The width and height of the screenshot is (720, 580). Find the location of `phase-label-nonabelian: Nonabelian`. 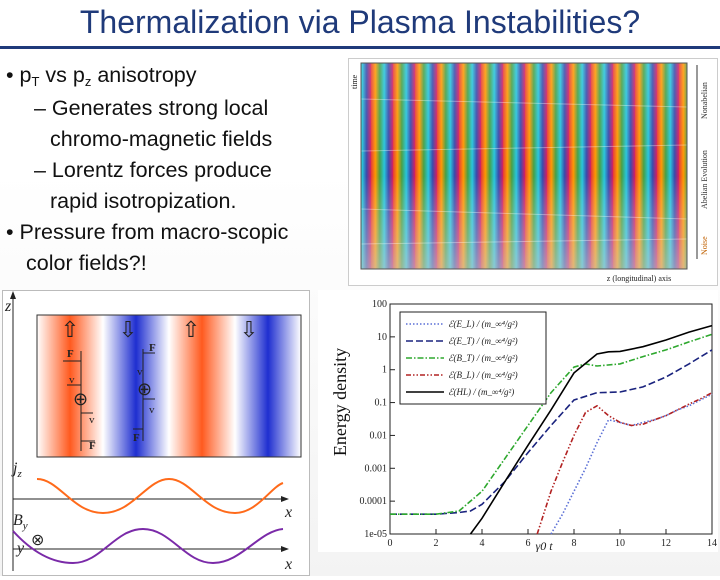

phase-label-nonabelian: Nonabelian is located at coordinates (704, 100).